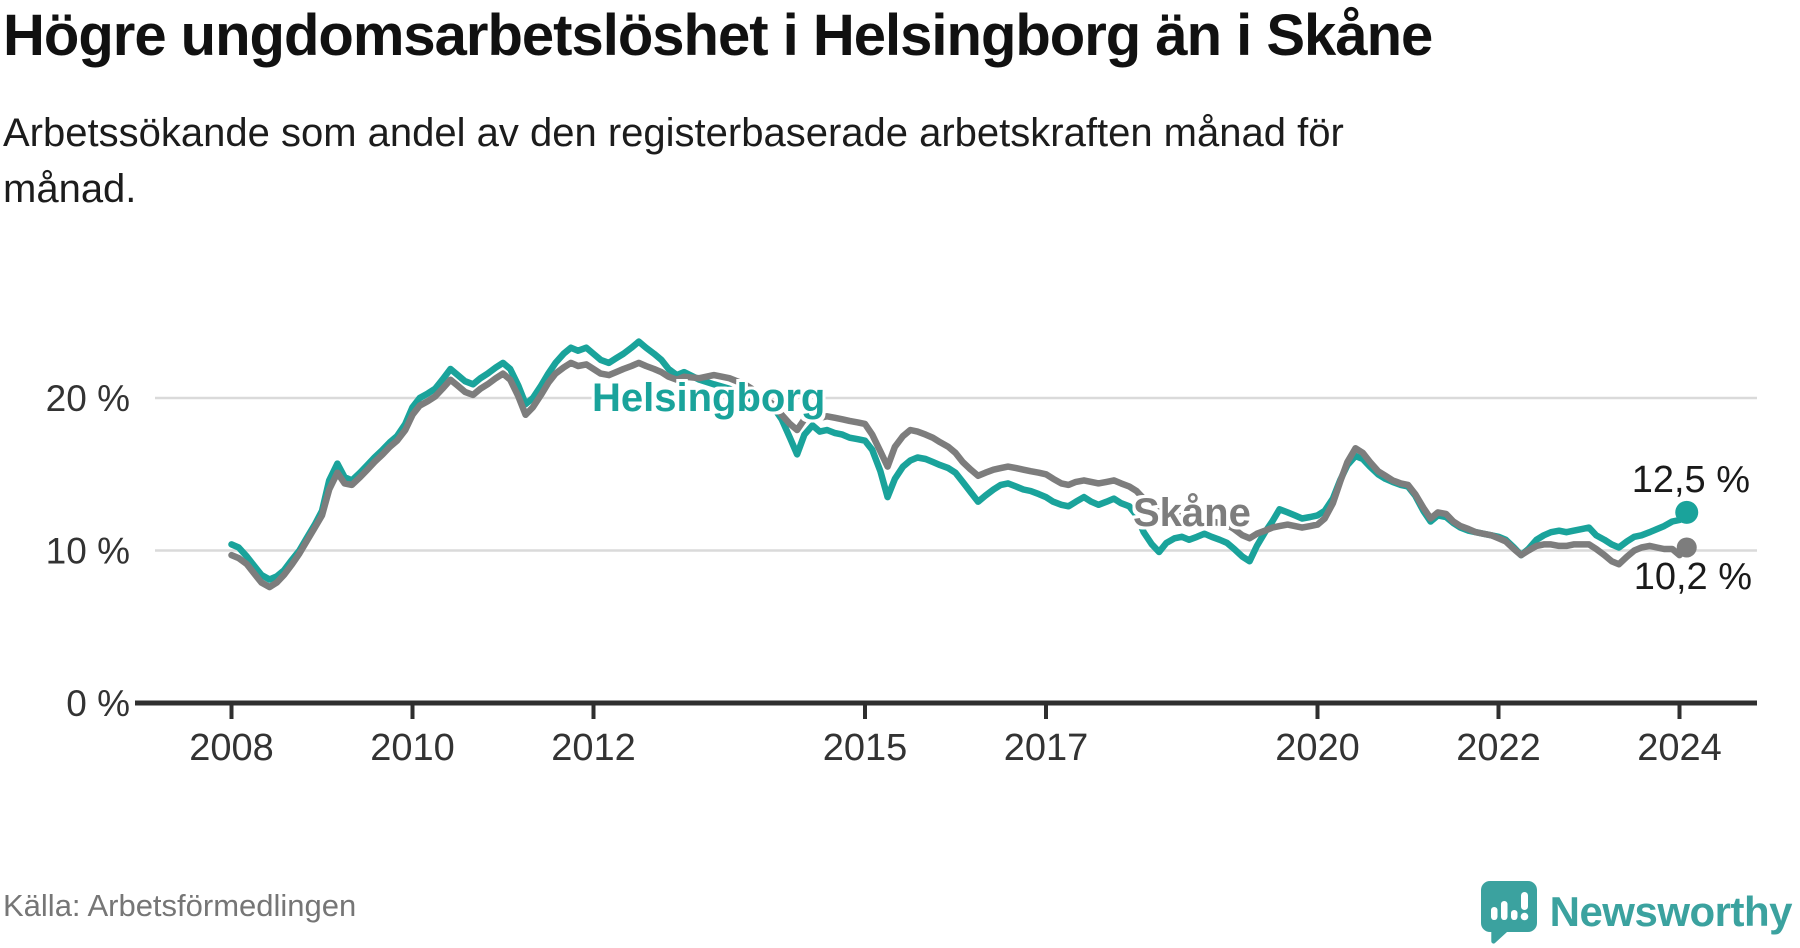 The height and width of the screenshot is (948, 1800). What do you see at coordinates (1671, 911) in the screenshot?
I see `newsworthy-wordmark: Newsworthy` at bounding box center [1671, 911].